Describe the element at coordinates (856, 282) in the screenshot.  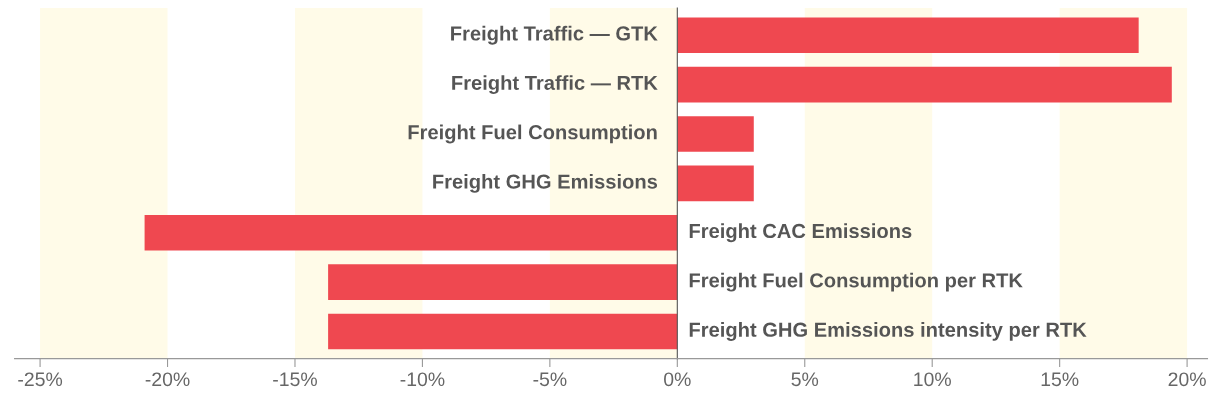
I see `y-tick-label: Freight Fuel Consumption per RTK` at that location.